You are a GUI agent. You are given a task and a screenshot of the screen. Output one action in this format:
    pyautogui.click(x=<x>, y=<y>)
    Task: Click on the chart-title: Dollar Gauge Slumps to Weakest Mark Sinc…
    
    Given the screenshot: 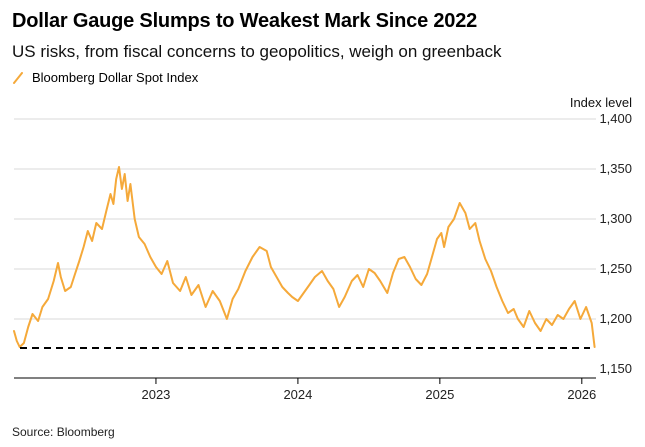 What is the action you would take?
    pyautogui.click(x=245, y=21)
    